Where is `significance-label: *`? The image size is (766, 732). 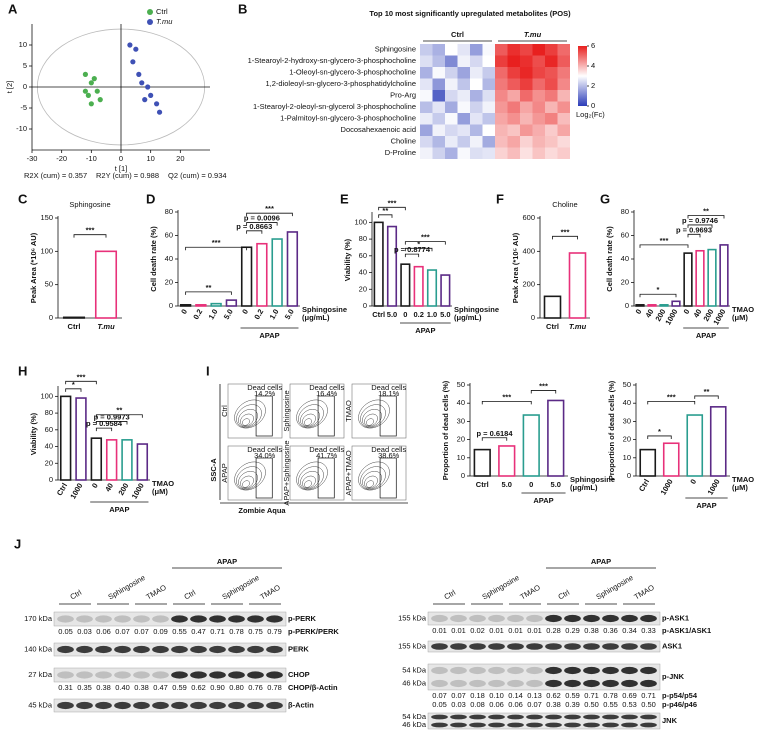
significance-label: * is located at coordinates (658, 289).